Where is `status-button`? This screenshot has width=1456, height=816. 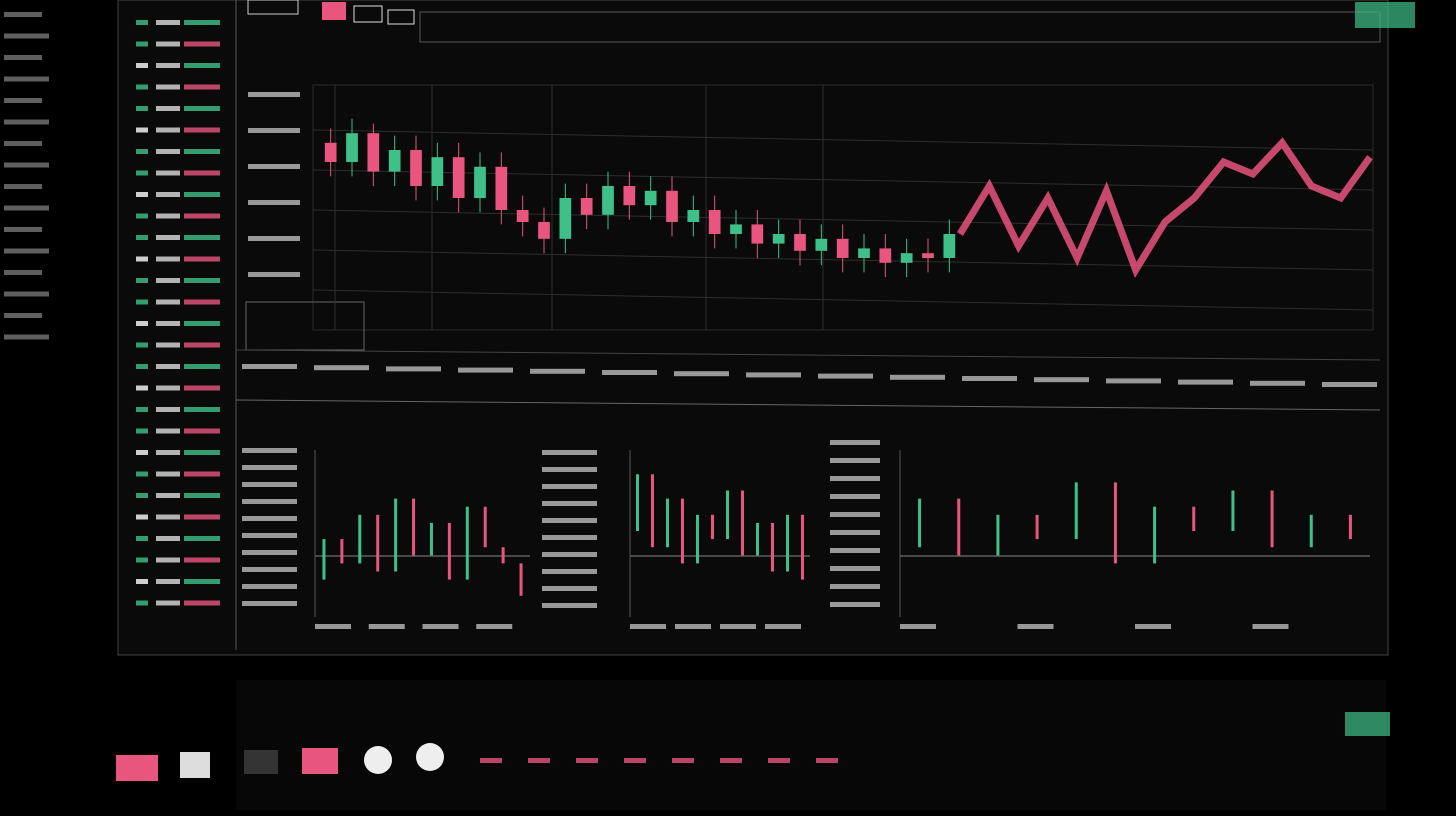 status-button is located at coordinates (1385, 15).